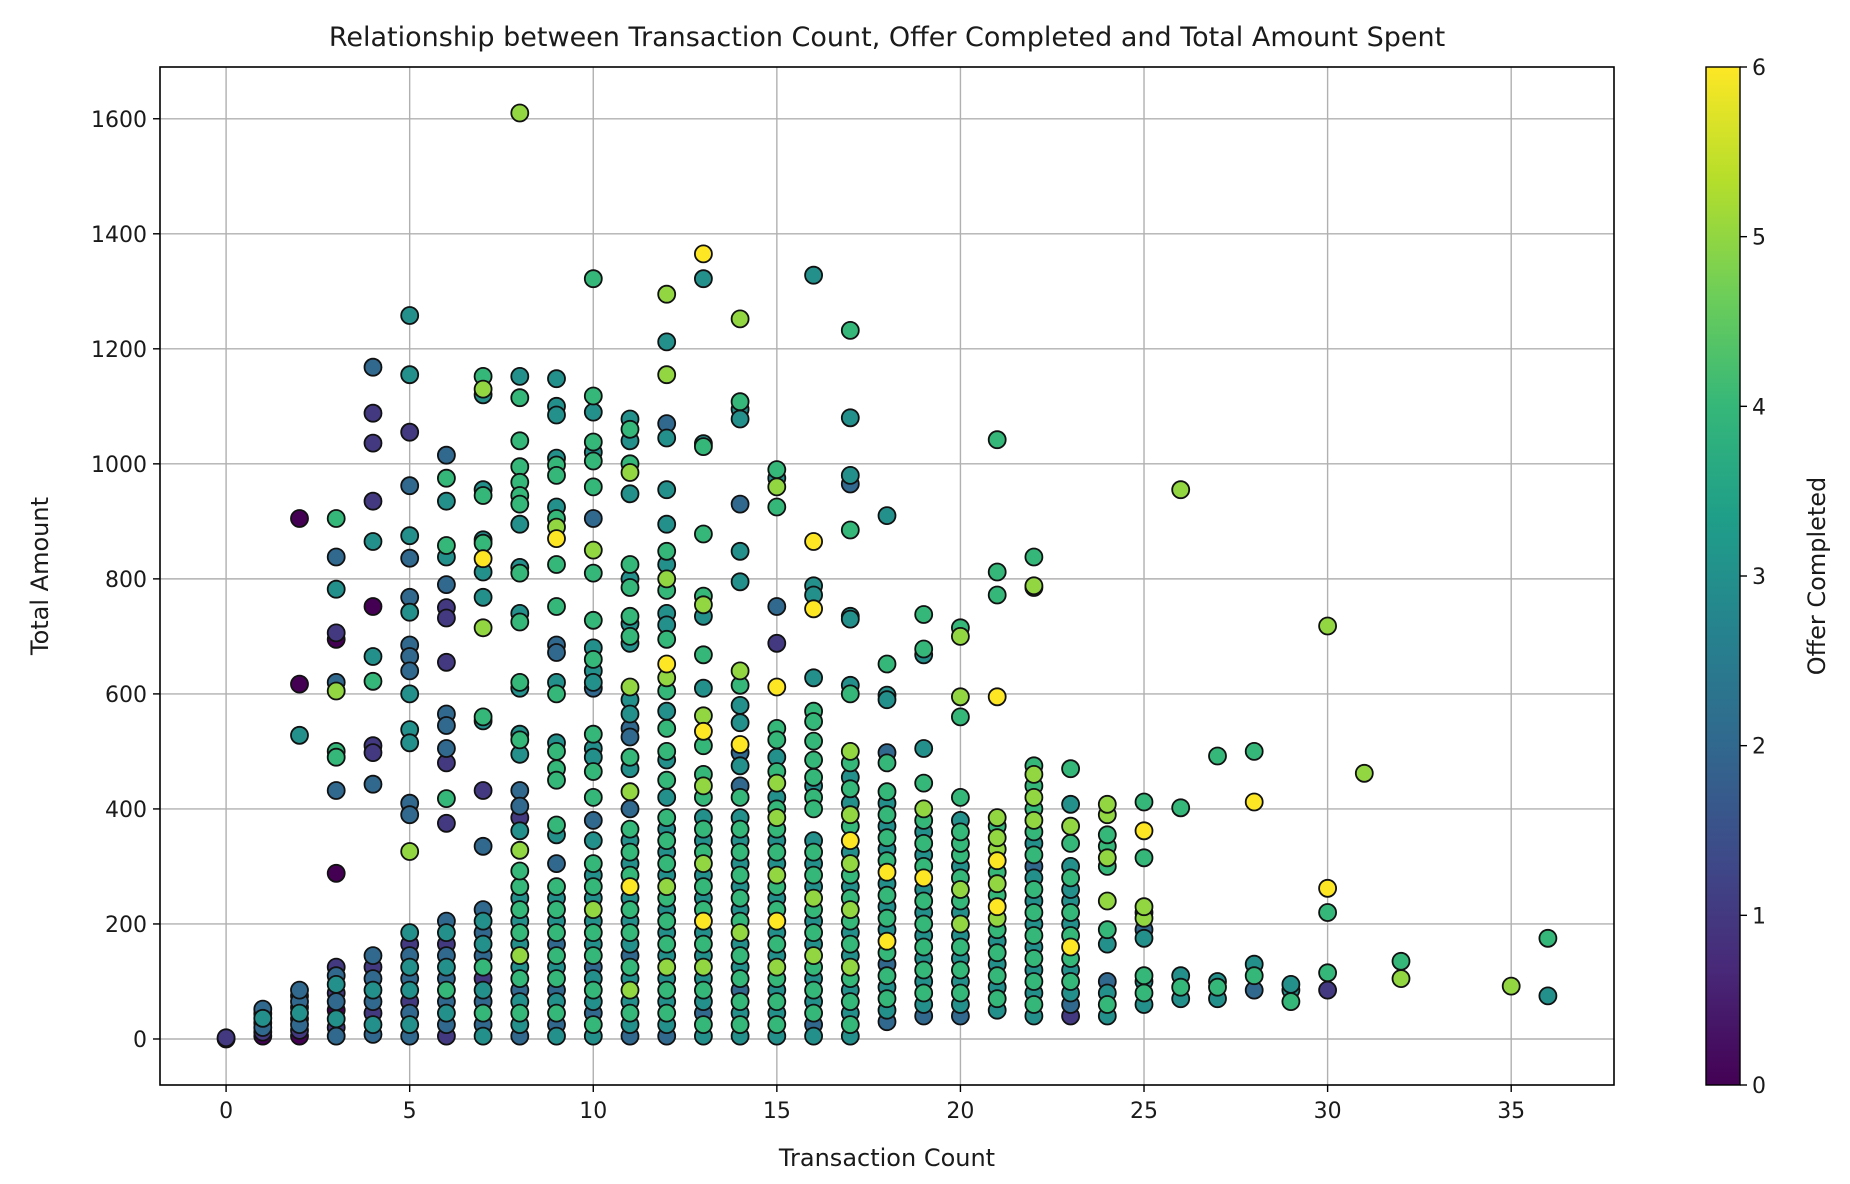  Describe the element at coordinates (126, 925) in the screenshot. I see `y-tick-label: 200` at that location.